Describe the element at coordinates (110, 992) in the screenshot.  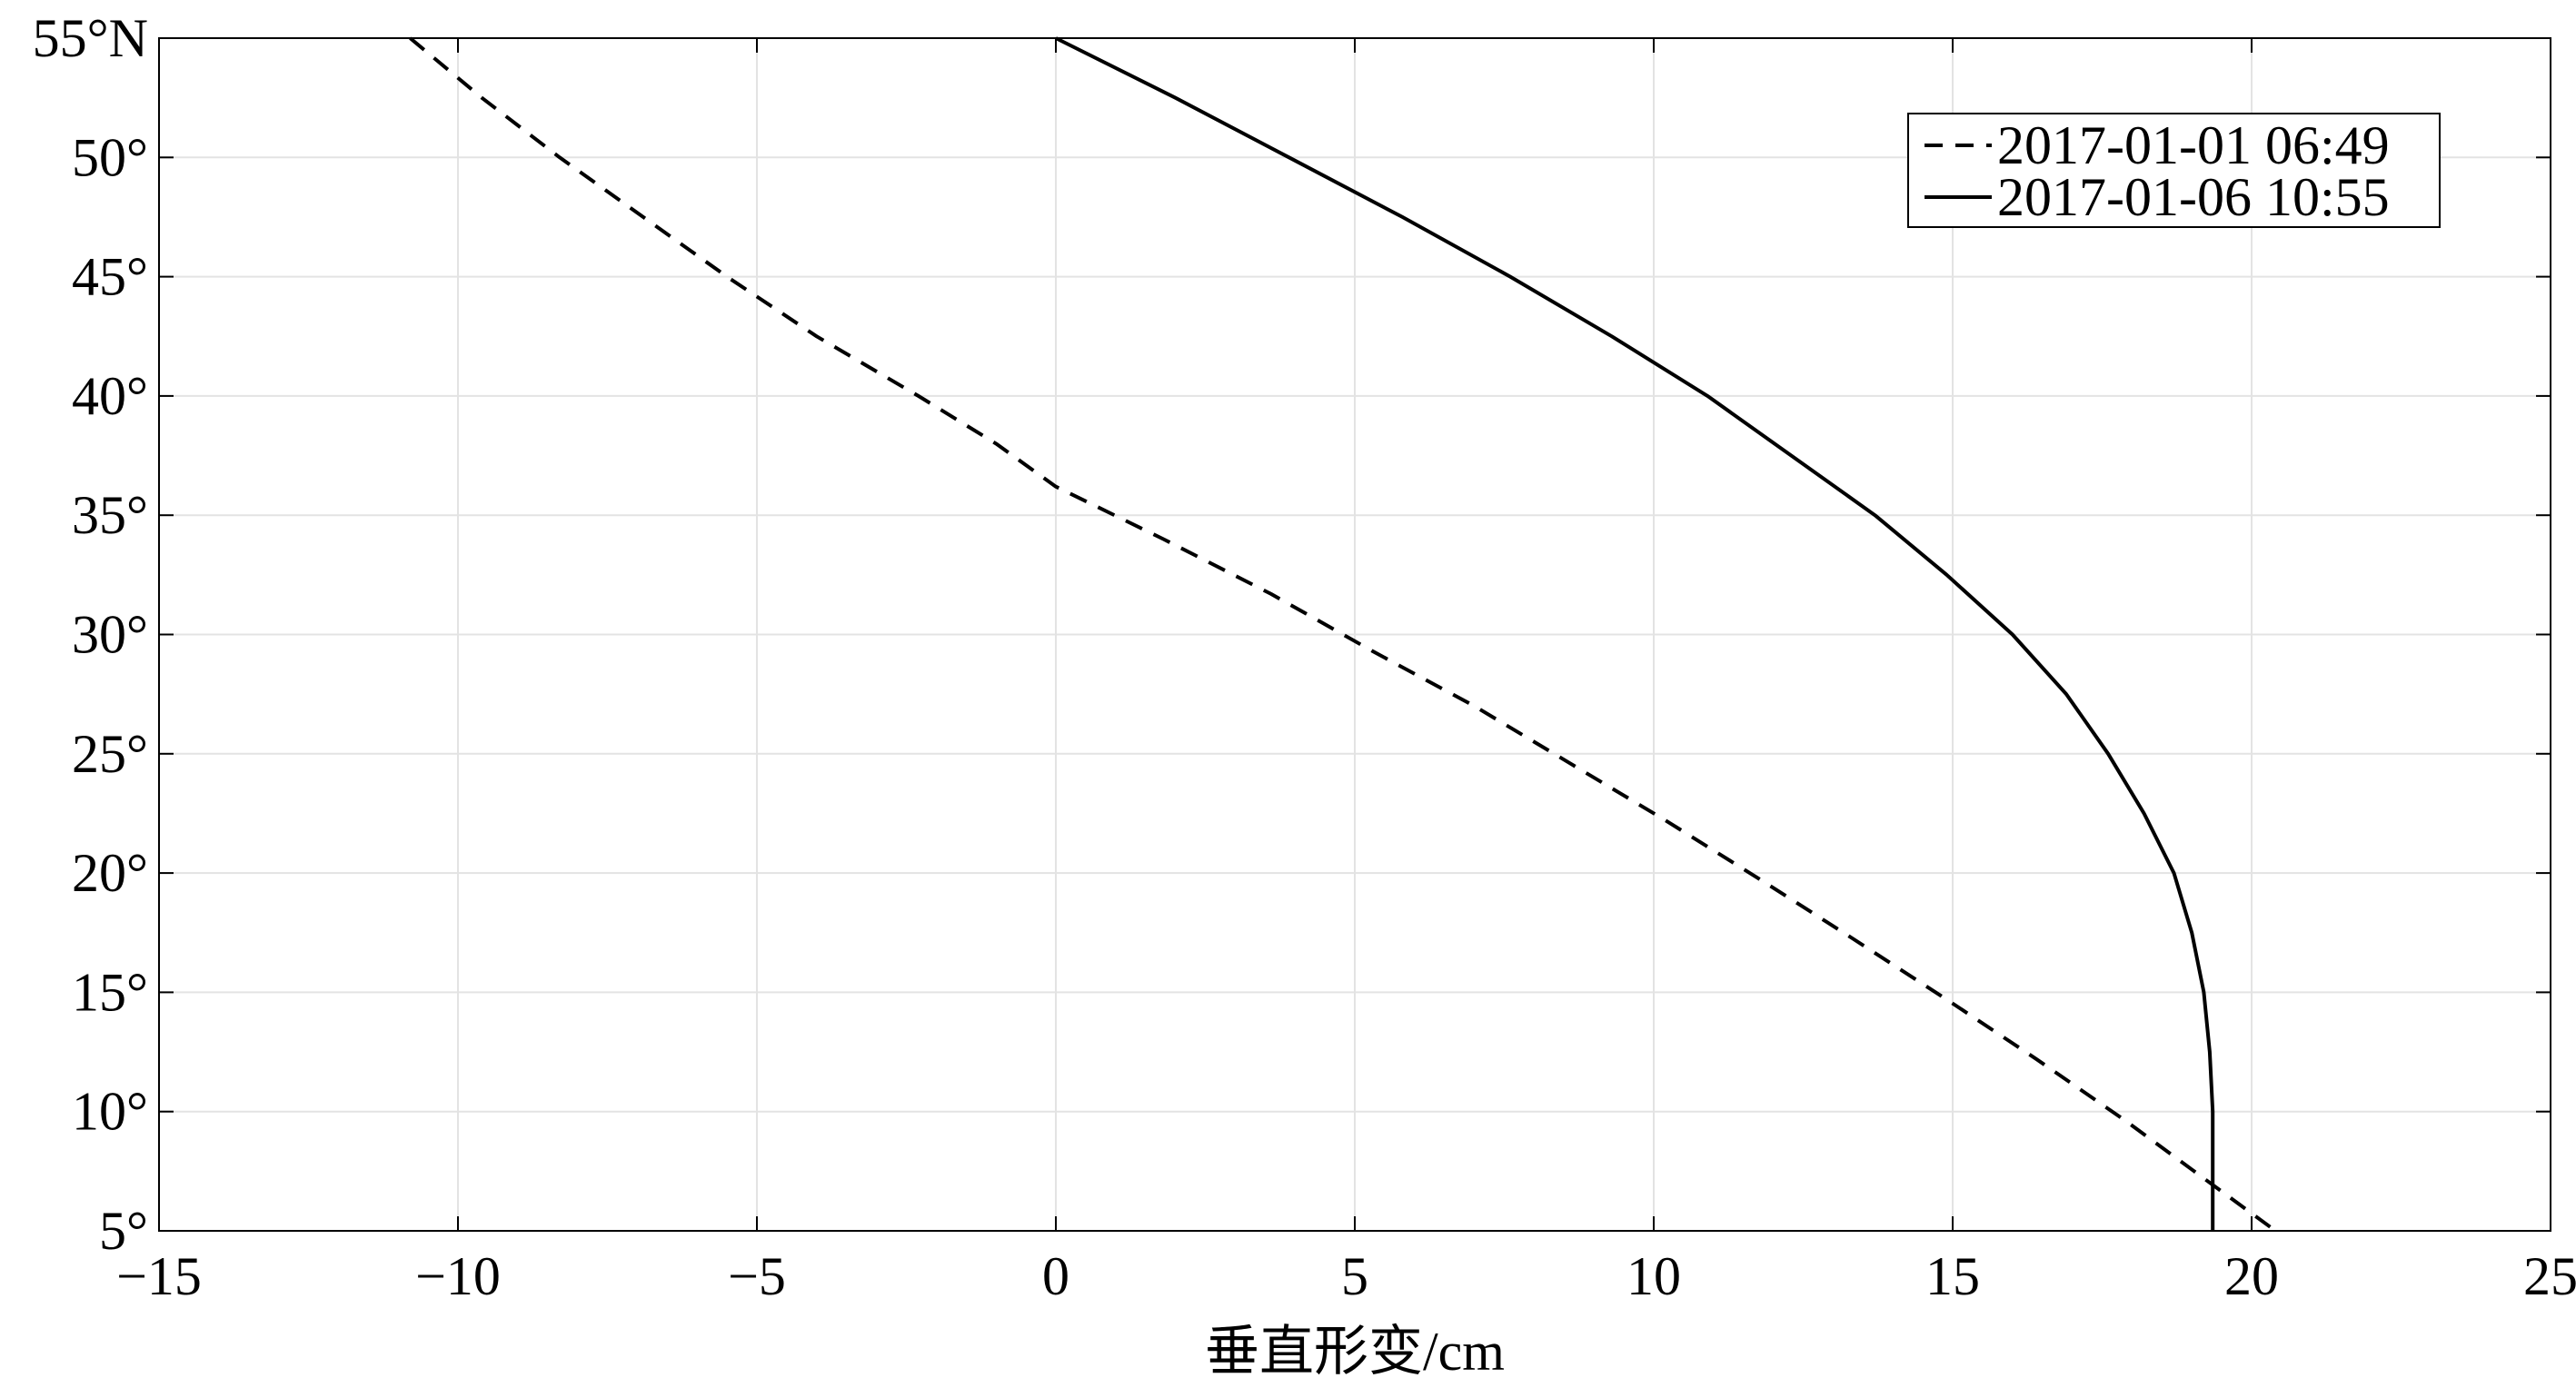
I see `y-tick-label: 15°` at that location.